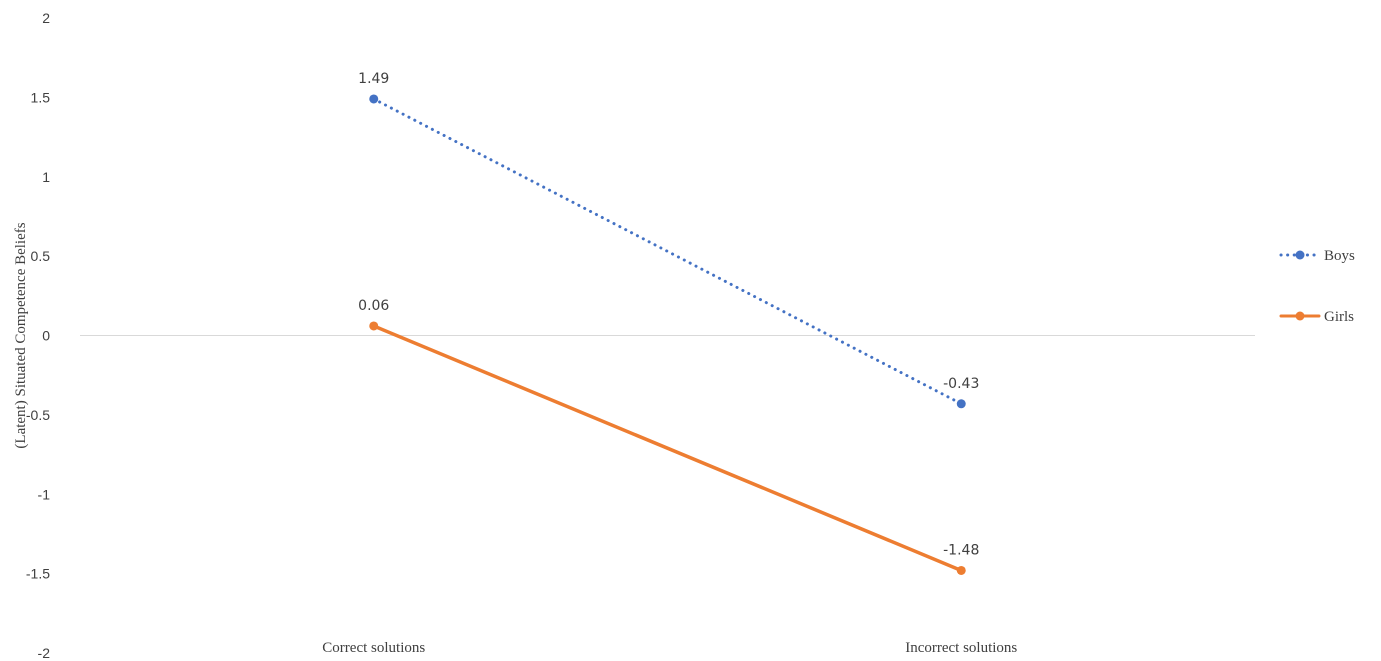 This screenshot has height=661, width=1381. I want to click on x-category-label: Correct solutions, so click(373, 648).